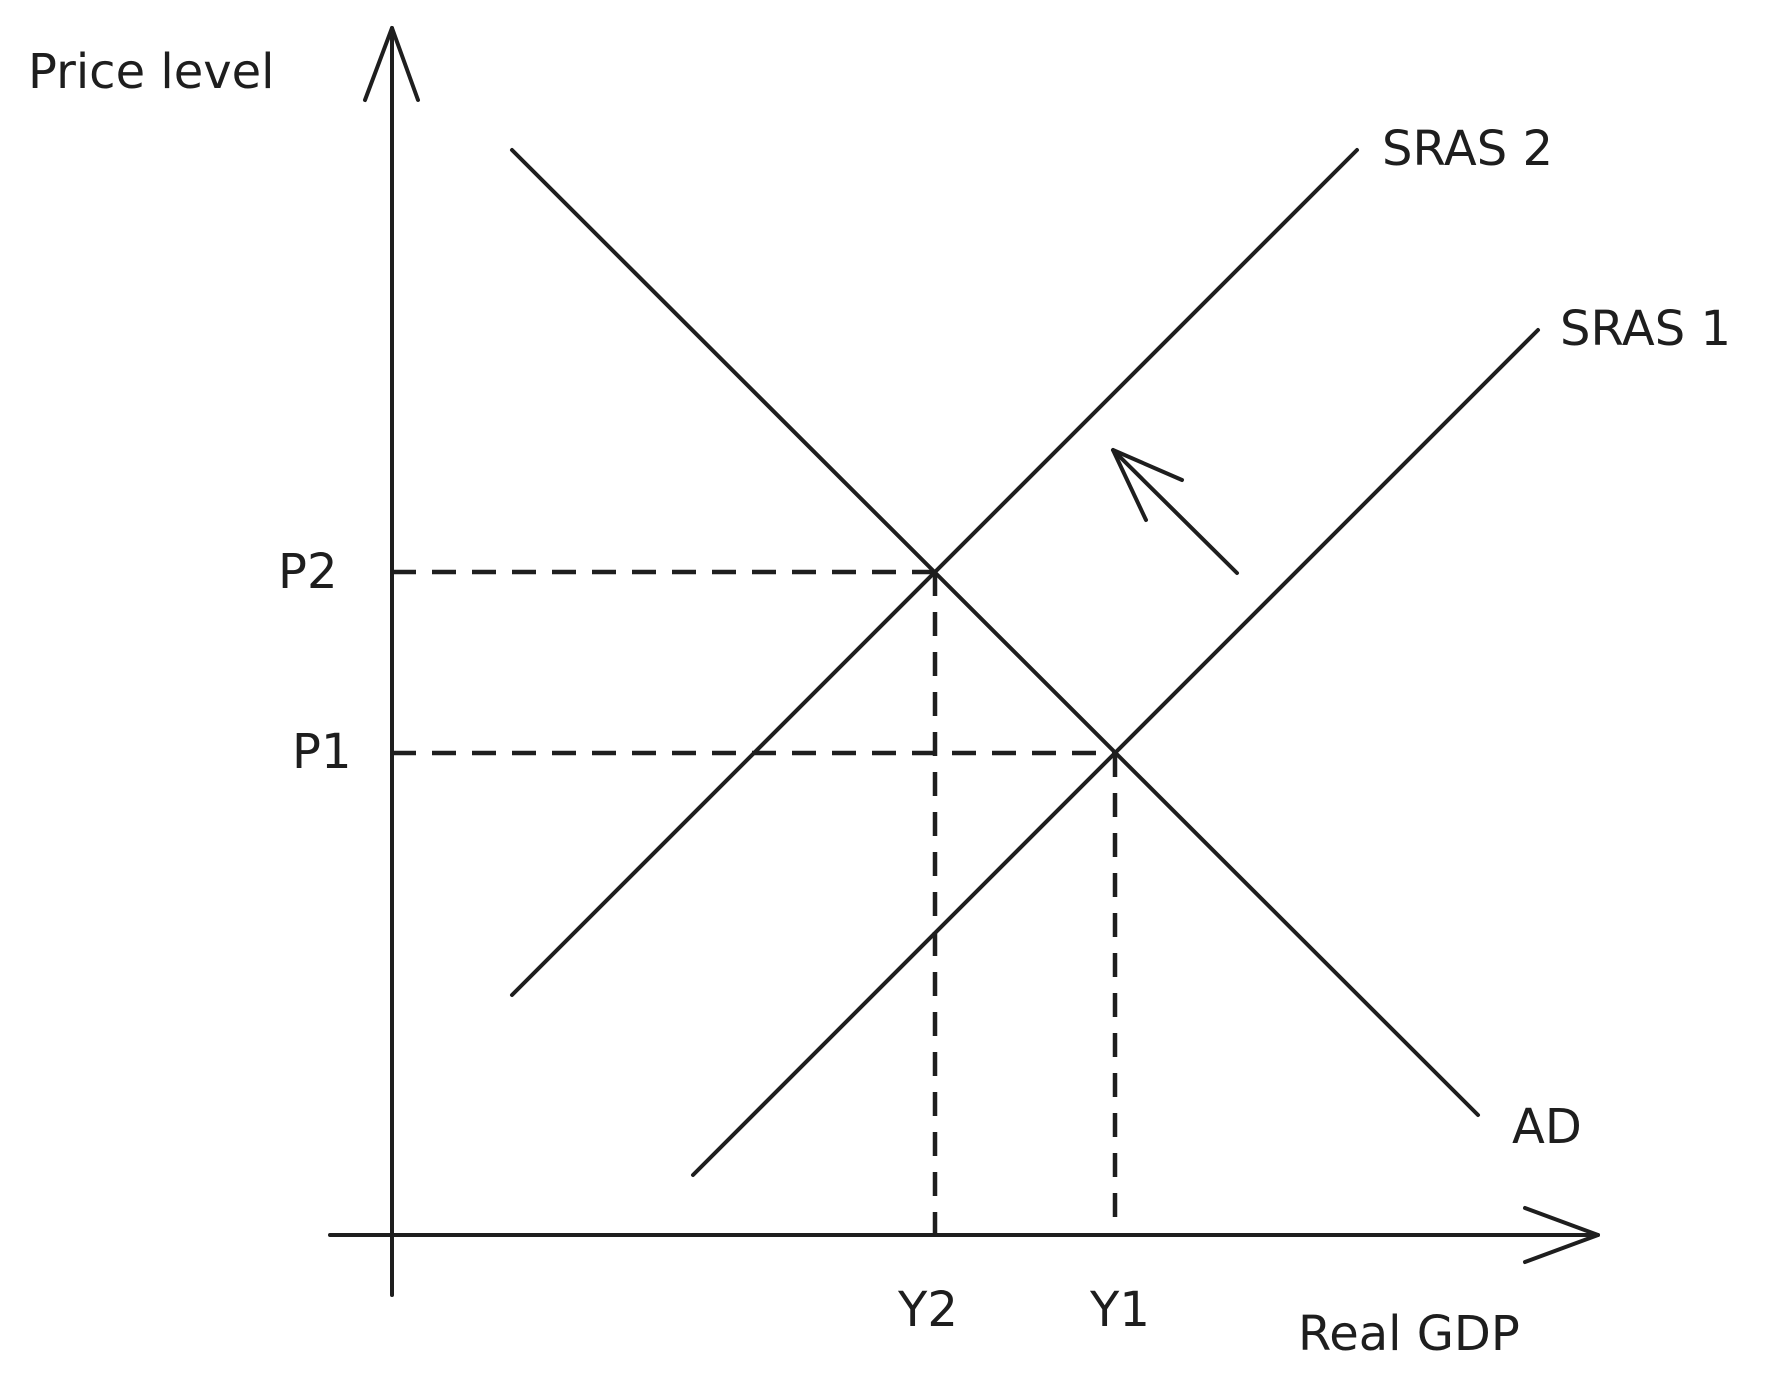  I want to click on shift-arrow-icon, so click(1175, 511).